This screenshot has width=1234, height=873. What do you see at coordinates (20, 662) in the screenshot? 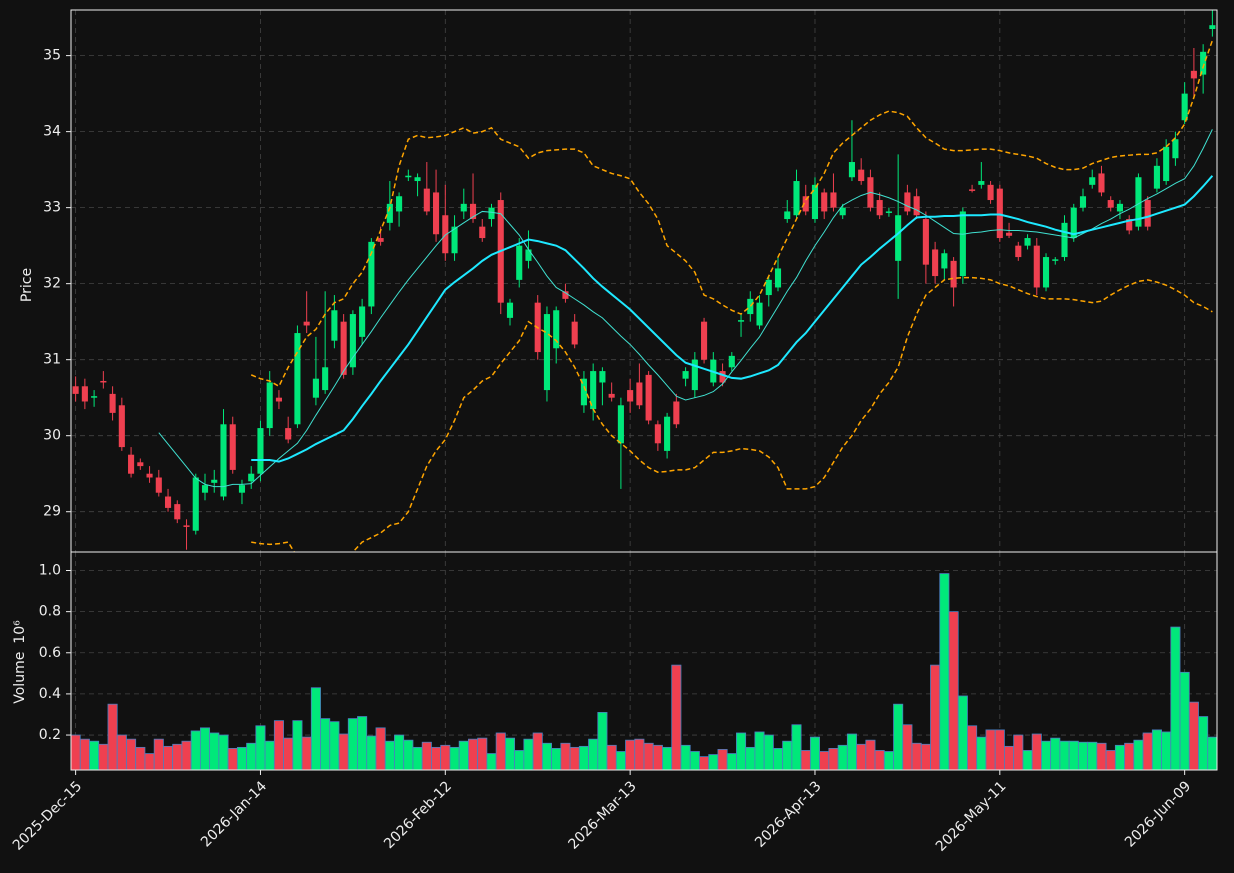
I see `volume-axis-label: Volume 10⁶` at bounding box center [20, 662].